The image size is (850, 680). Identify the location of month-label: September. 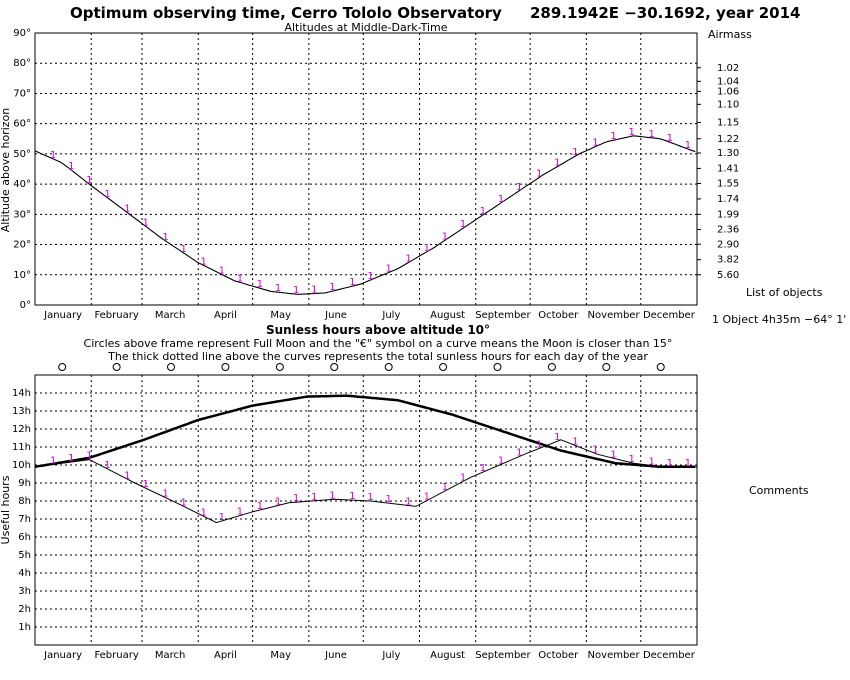
(503, 315).